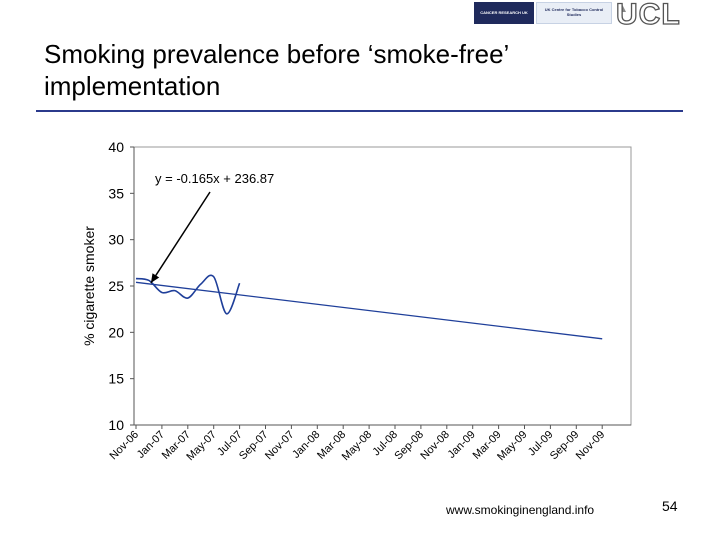 This screenshot has width=720, height=540. Describe the element at coordinates (155, 278) in the screenshot. I see `arrowhead-icon` at that location.